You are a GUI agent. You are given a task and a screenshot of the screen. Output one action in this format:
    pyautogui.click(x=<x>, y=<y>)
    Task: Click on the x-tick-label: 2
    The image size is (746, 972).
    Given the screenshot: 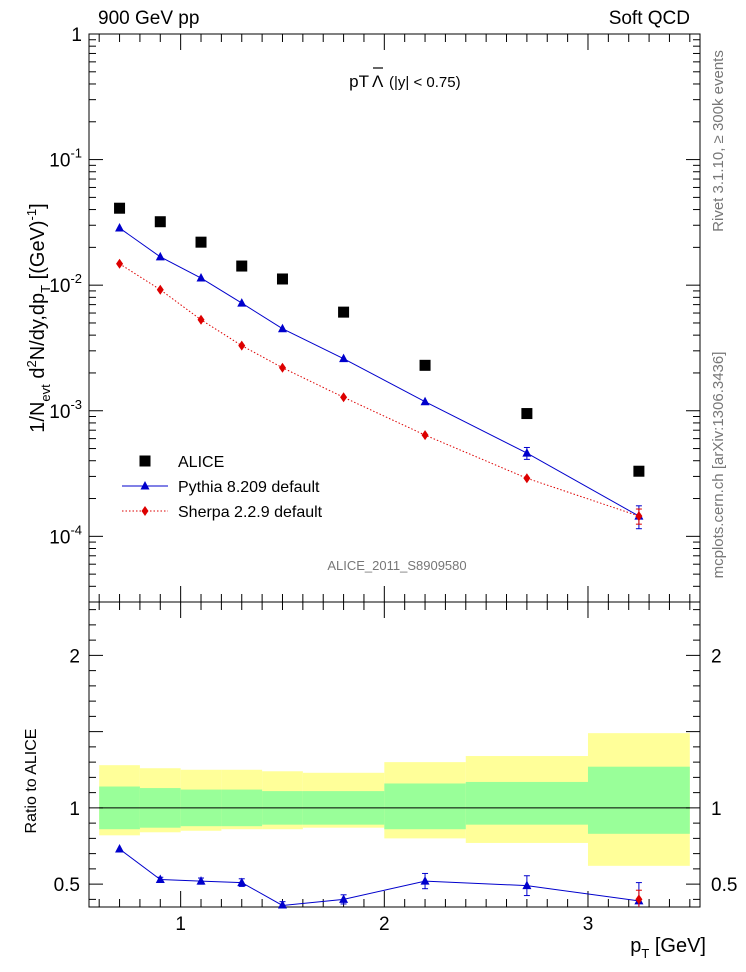 What is the action you would take?
    pyautogui.click(x=384, y=924)
    